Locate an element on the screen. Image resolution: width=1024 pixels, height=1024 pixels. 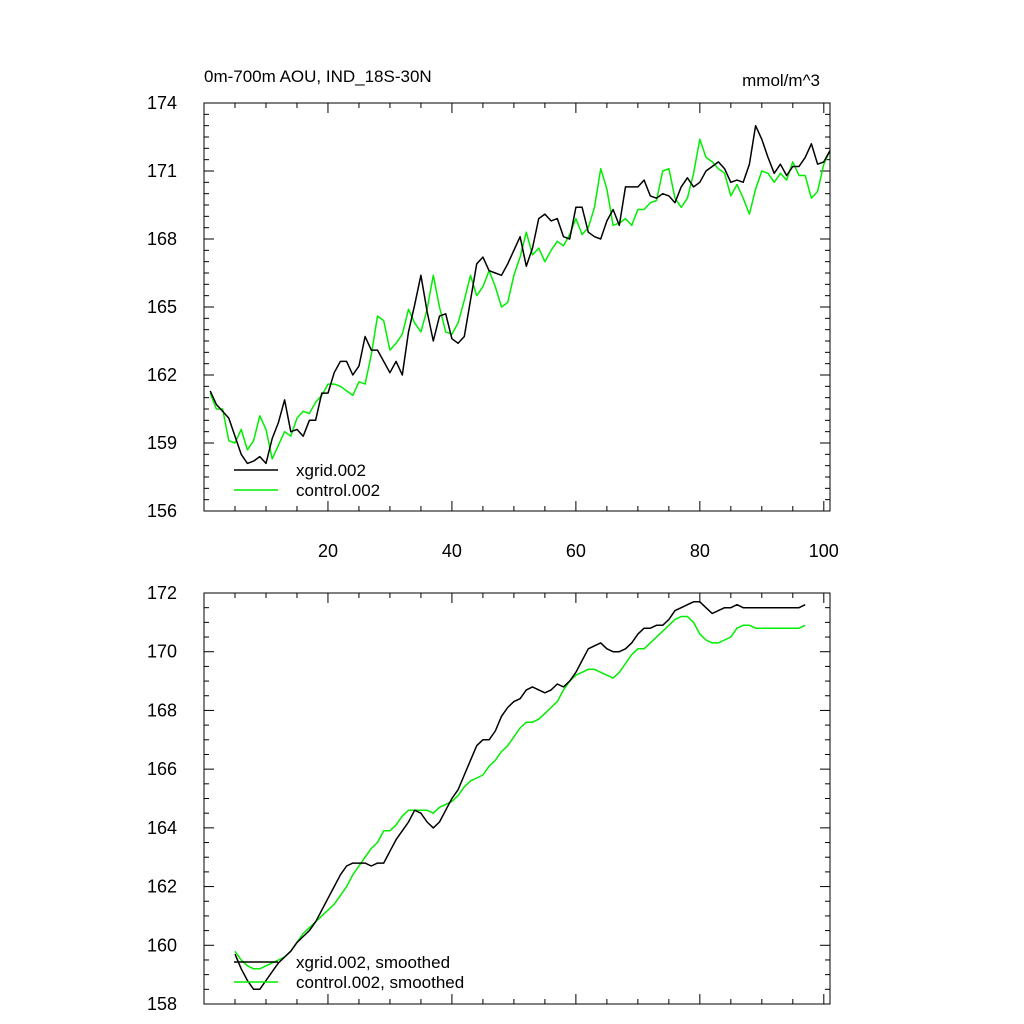
y-tick-label: 160 is located at coordinates (162, 945).